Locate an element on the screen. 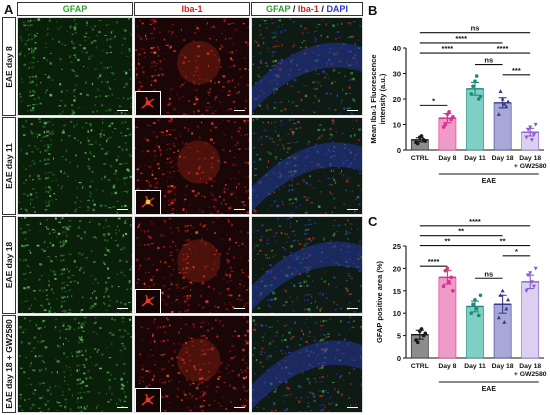 The height and width of the screenshot is (415, 550). merge-sep-1: / is located at coordinates (294, 9).